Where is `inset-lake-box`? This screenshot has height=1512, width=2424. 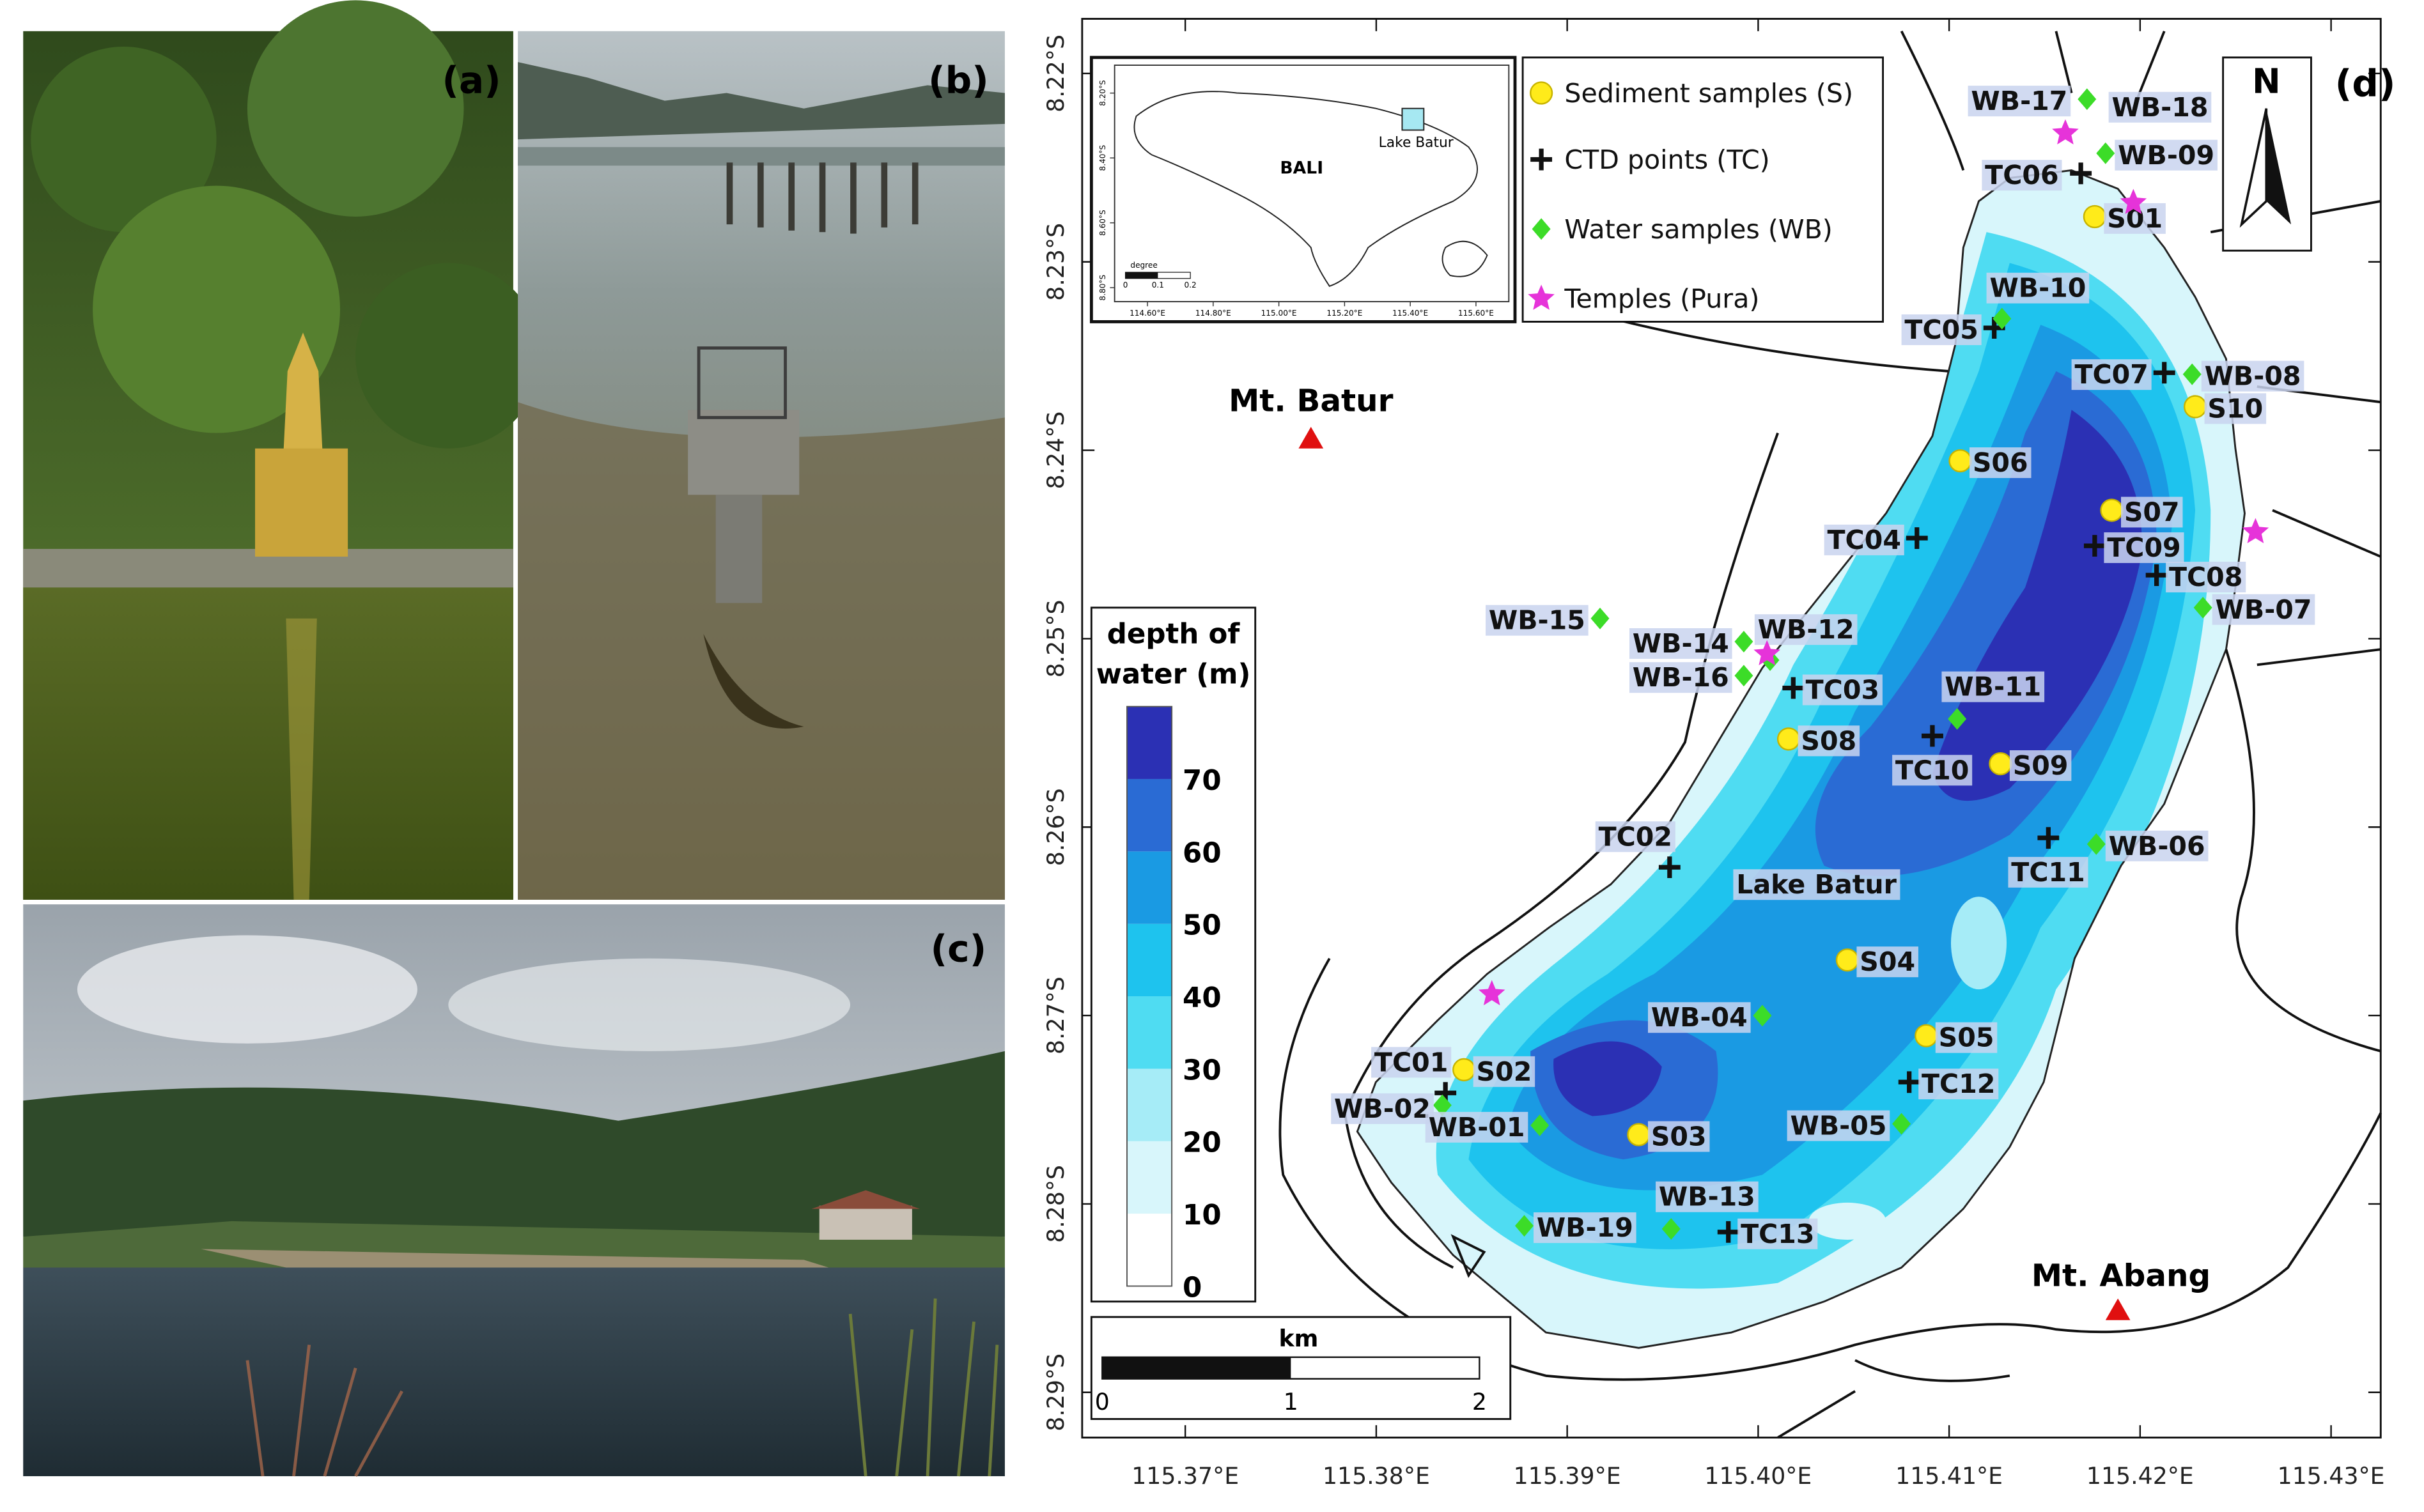 inset-lake-box is located at coordinates (1413, 119).